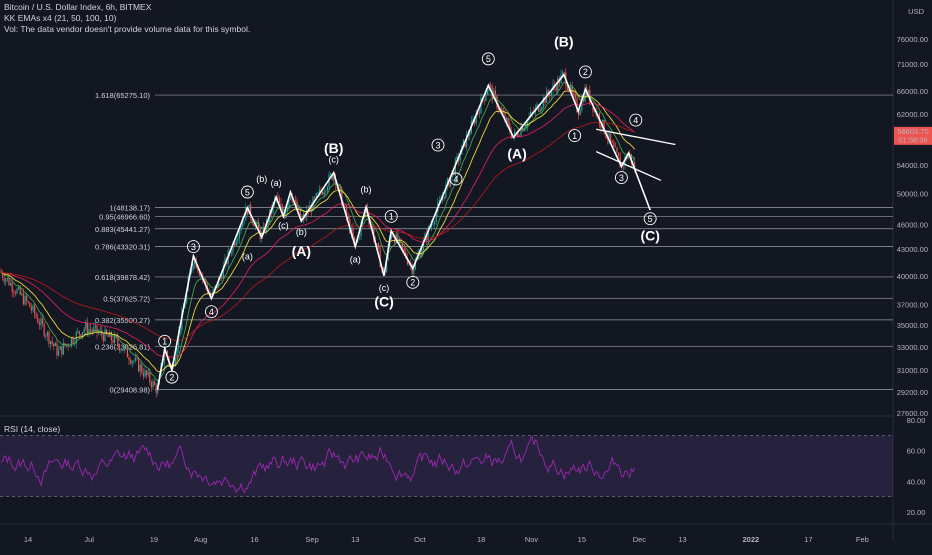 The height and width of the screenshot is (555, 932). I want to click on symbol-title: Bitcoin / U.S. Dollar Index, 6h, BITMEX, so click(78, 7).